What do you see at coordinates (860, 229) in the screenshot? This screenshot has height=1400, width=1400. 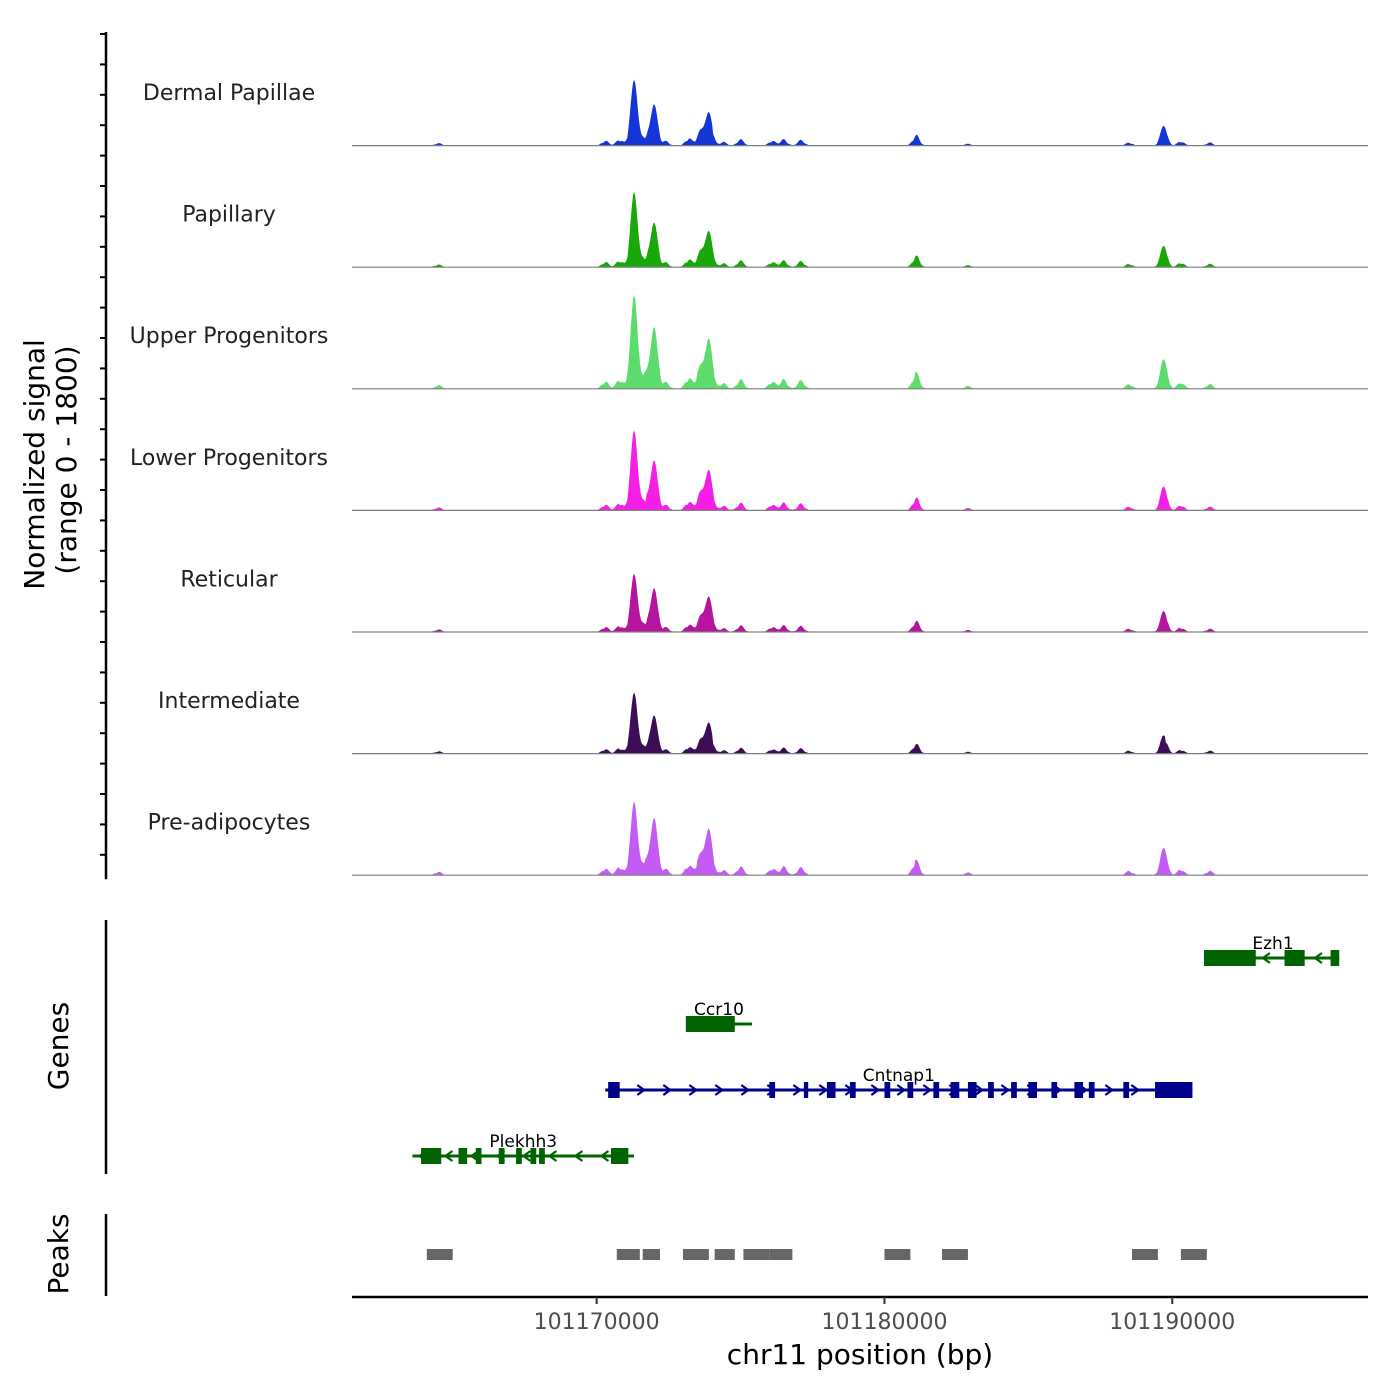 I see `coverage-area-papillary` at bounding box center [860, 229].